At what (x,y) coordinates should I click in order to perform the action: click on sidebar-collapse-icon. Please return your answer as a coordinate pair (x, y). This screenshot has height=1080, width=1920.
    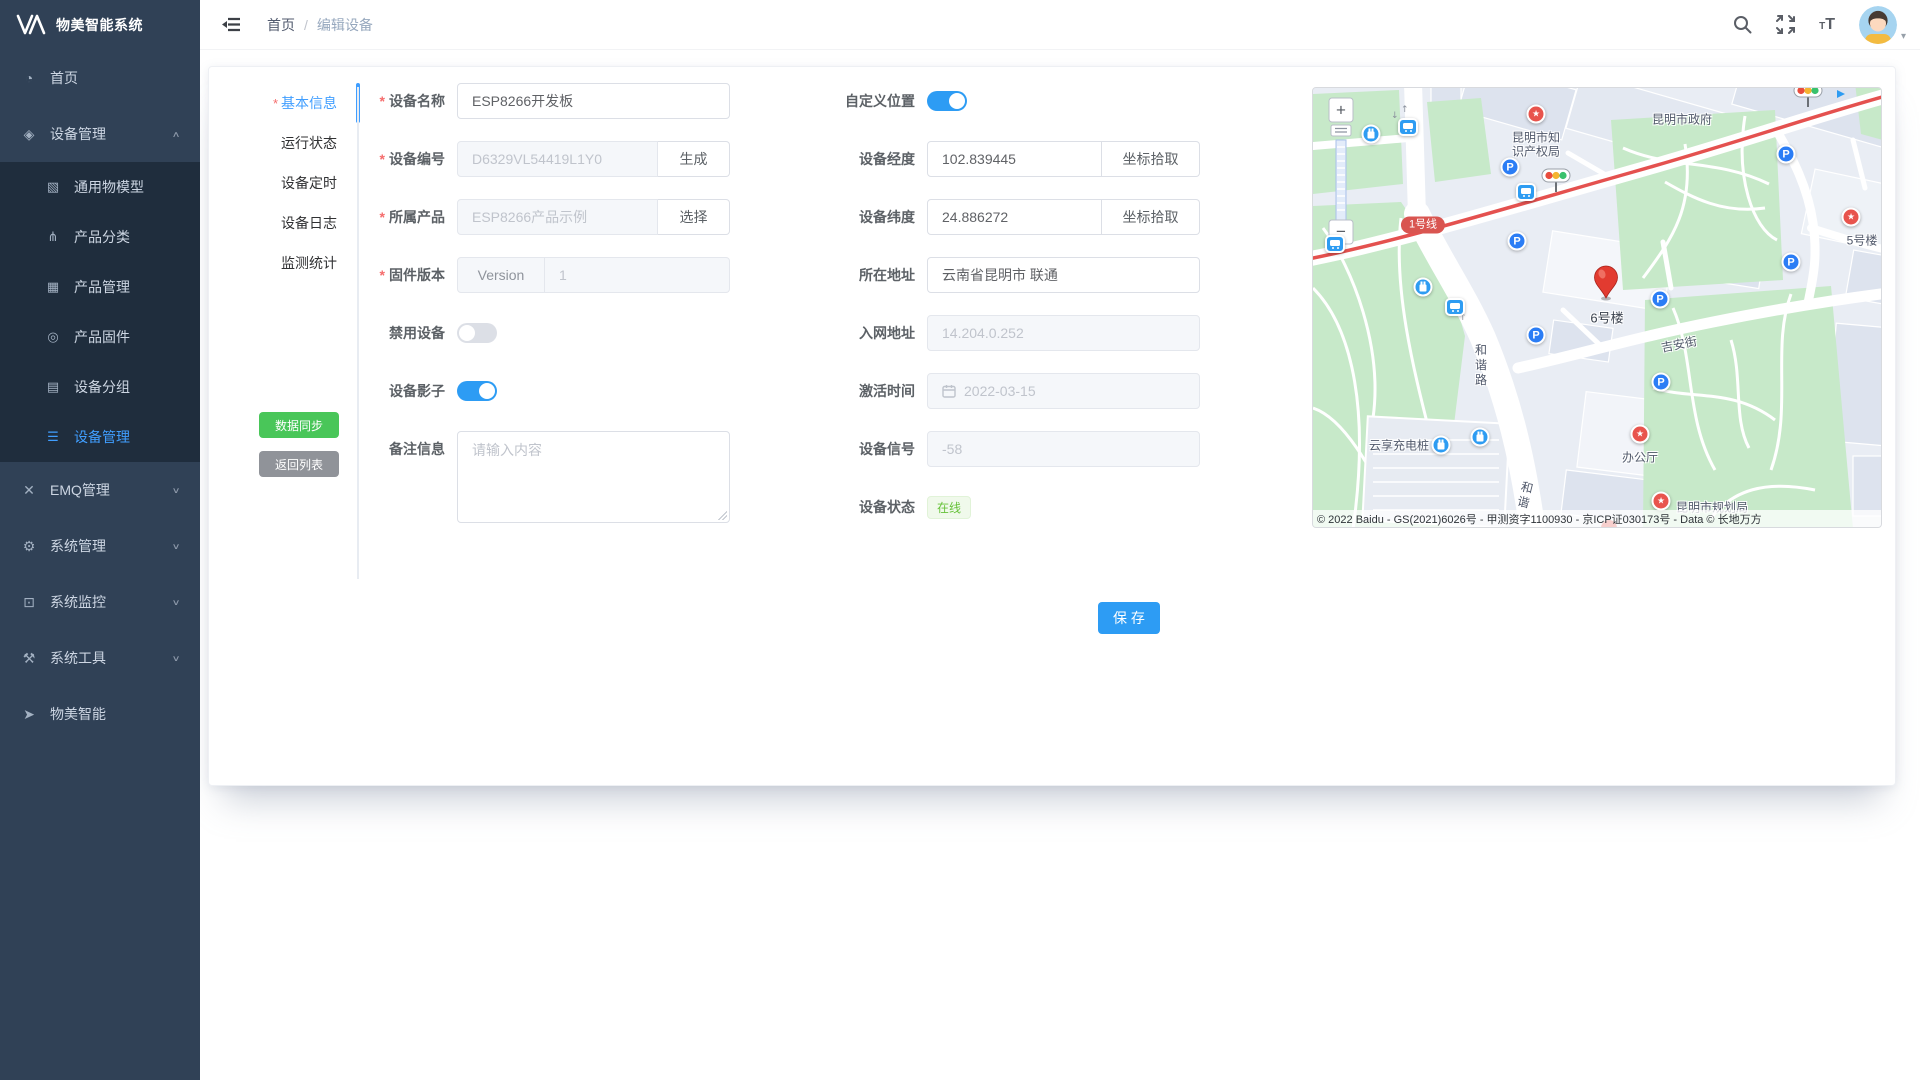
    Looking at the image, I should click on (231, 24).